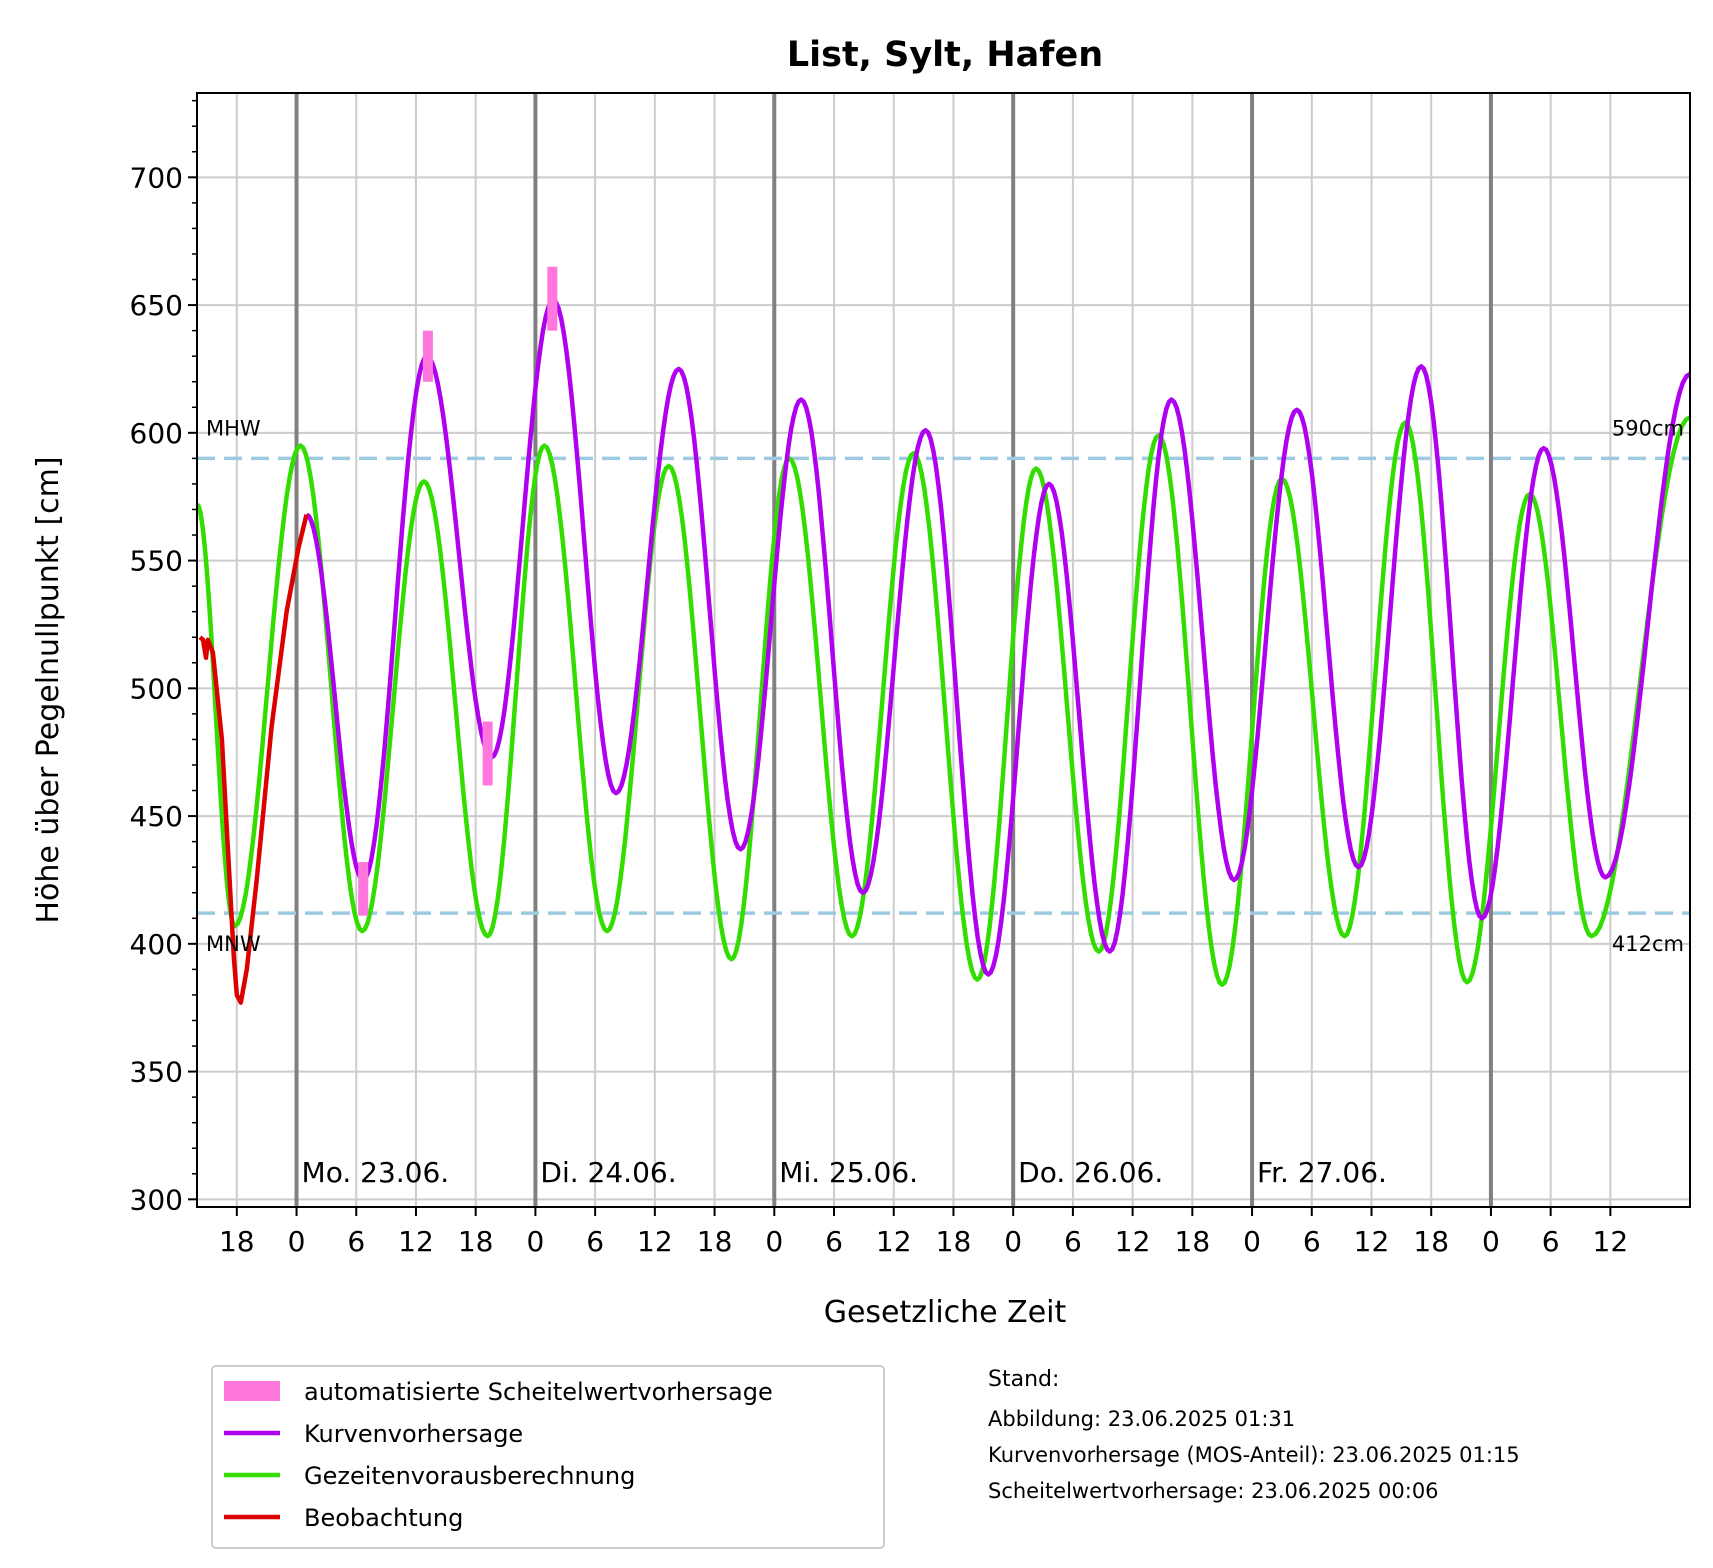  I want to click on y-tick-label: 350, so click(156, 1072).